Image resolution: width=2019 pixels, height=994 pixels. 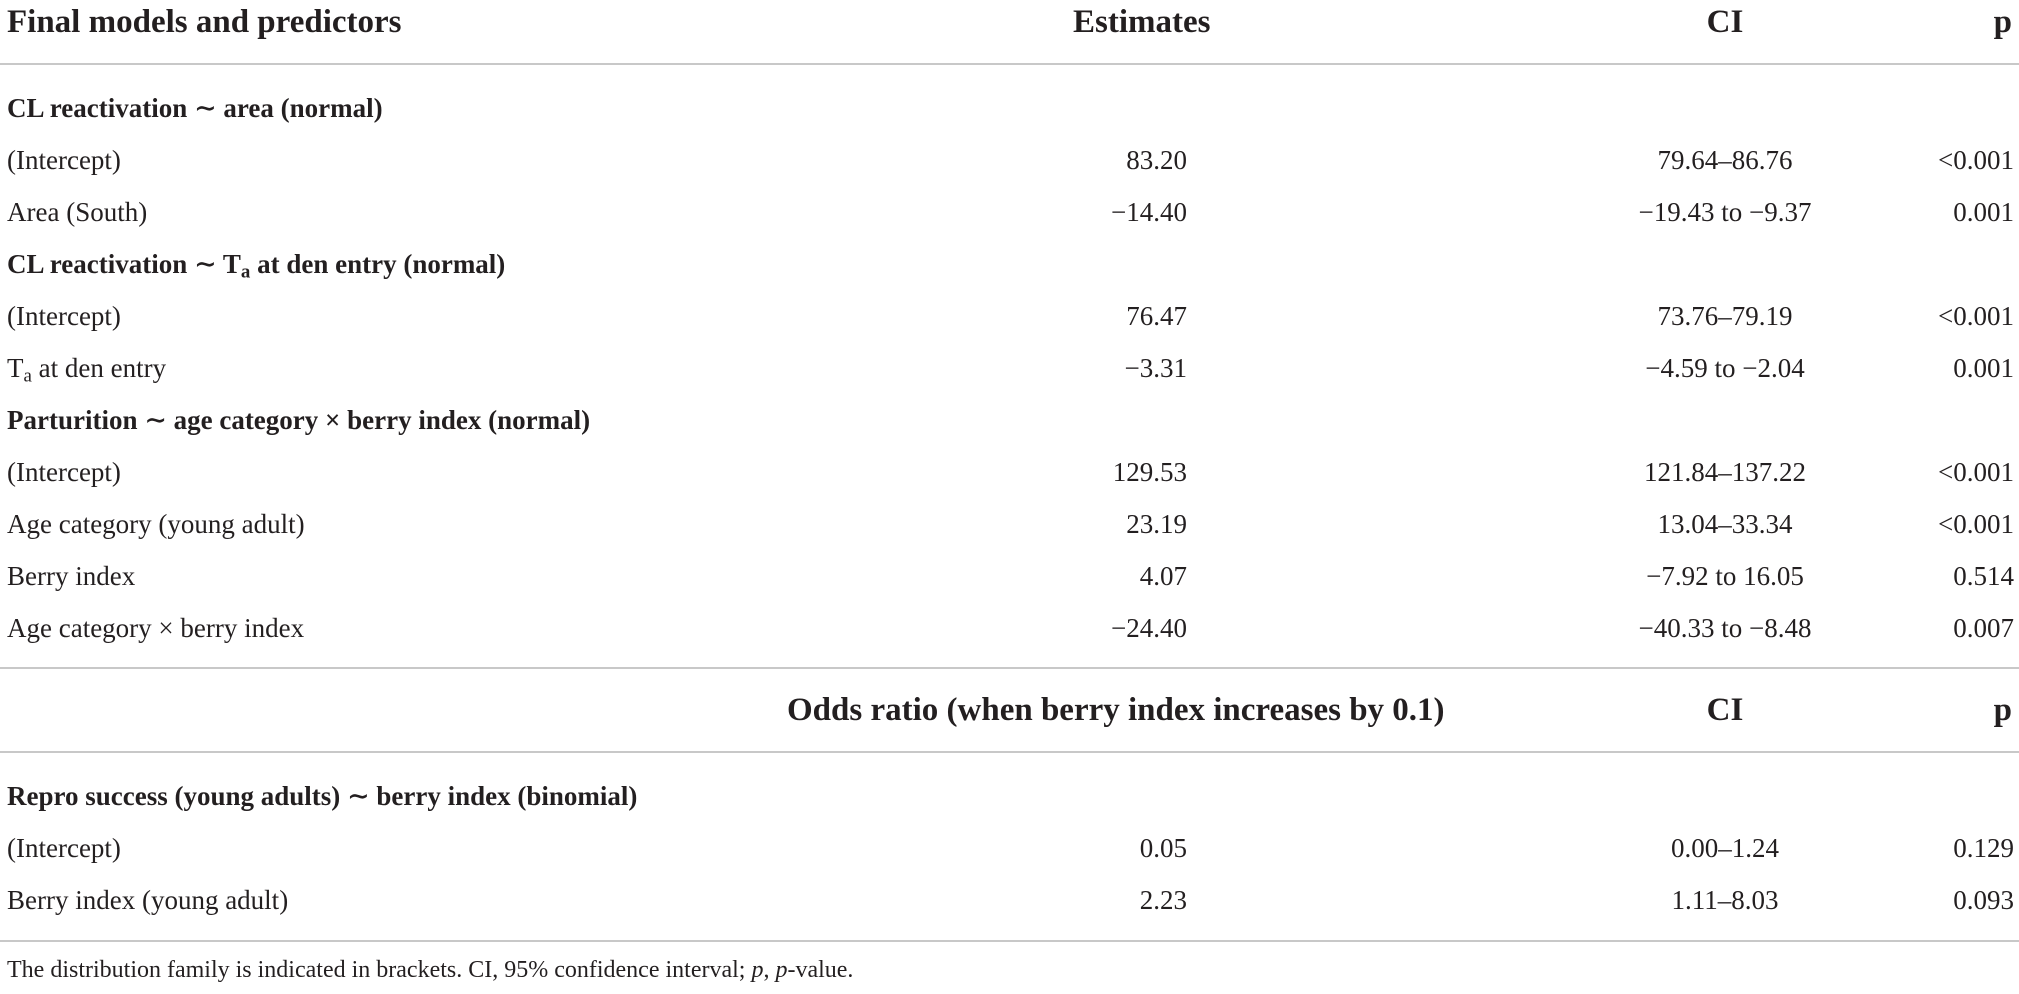 I want to click on section-title: CL reactivation ∼ area (normal), so click(x=195, y=108).